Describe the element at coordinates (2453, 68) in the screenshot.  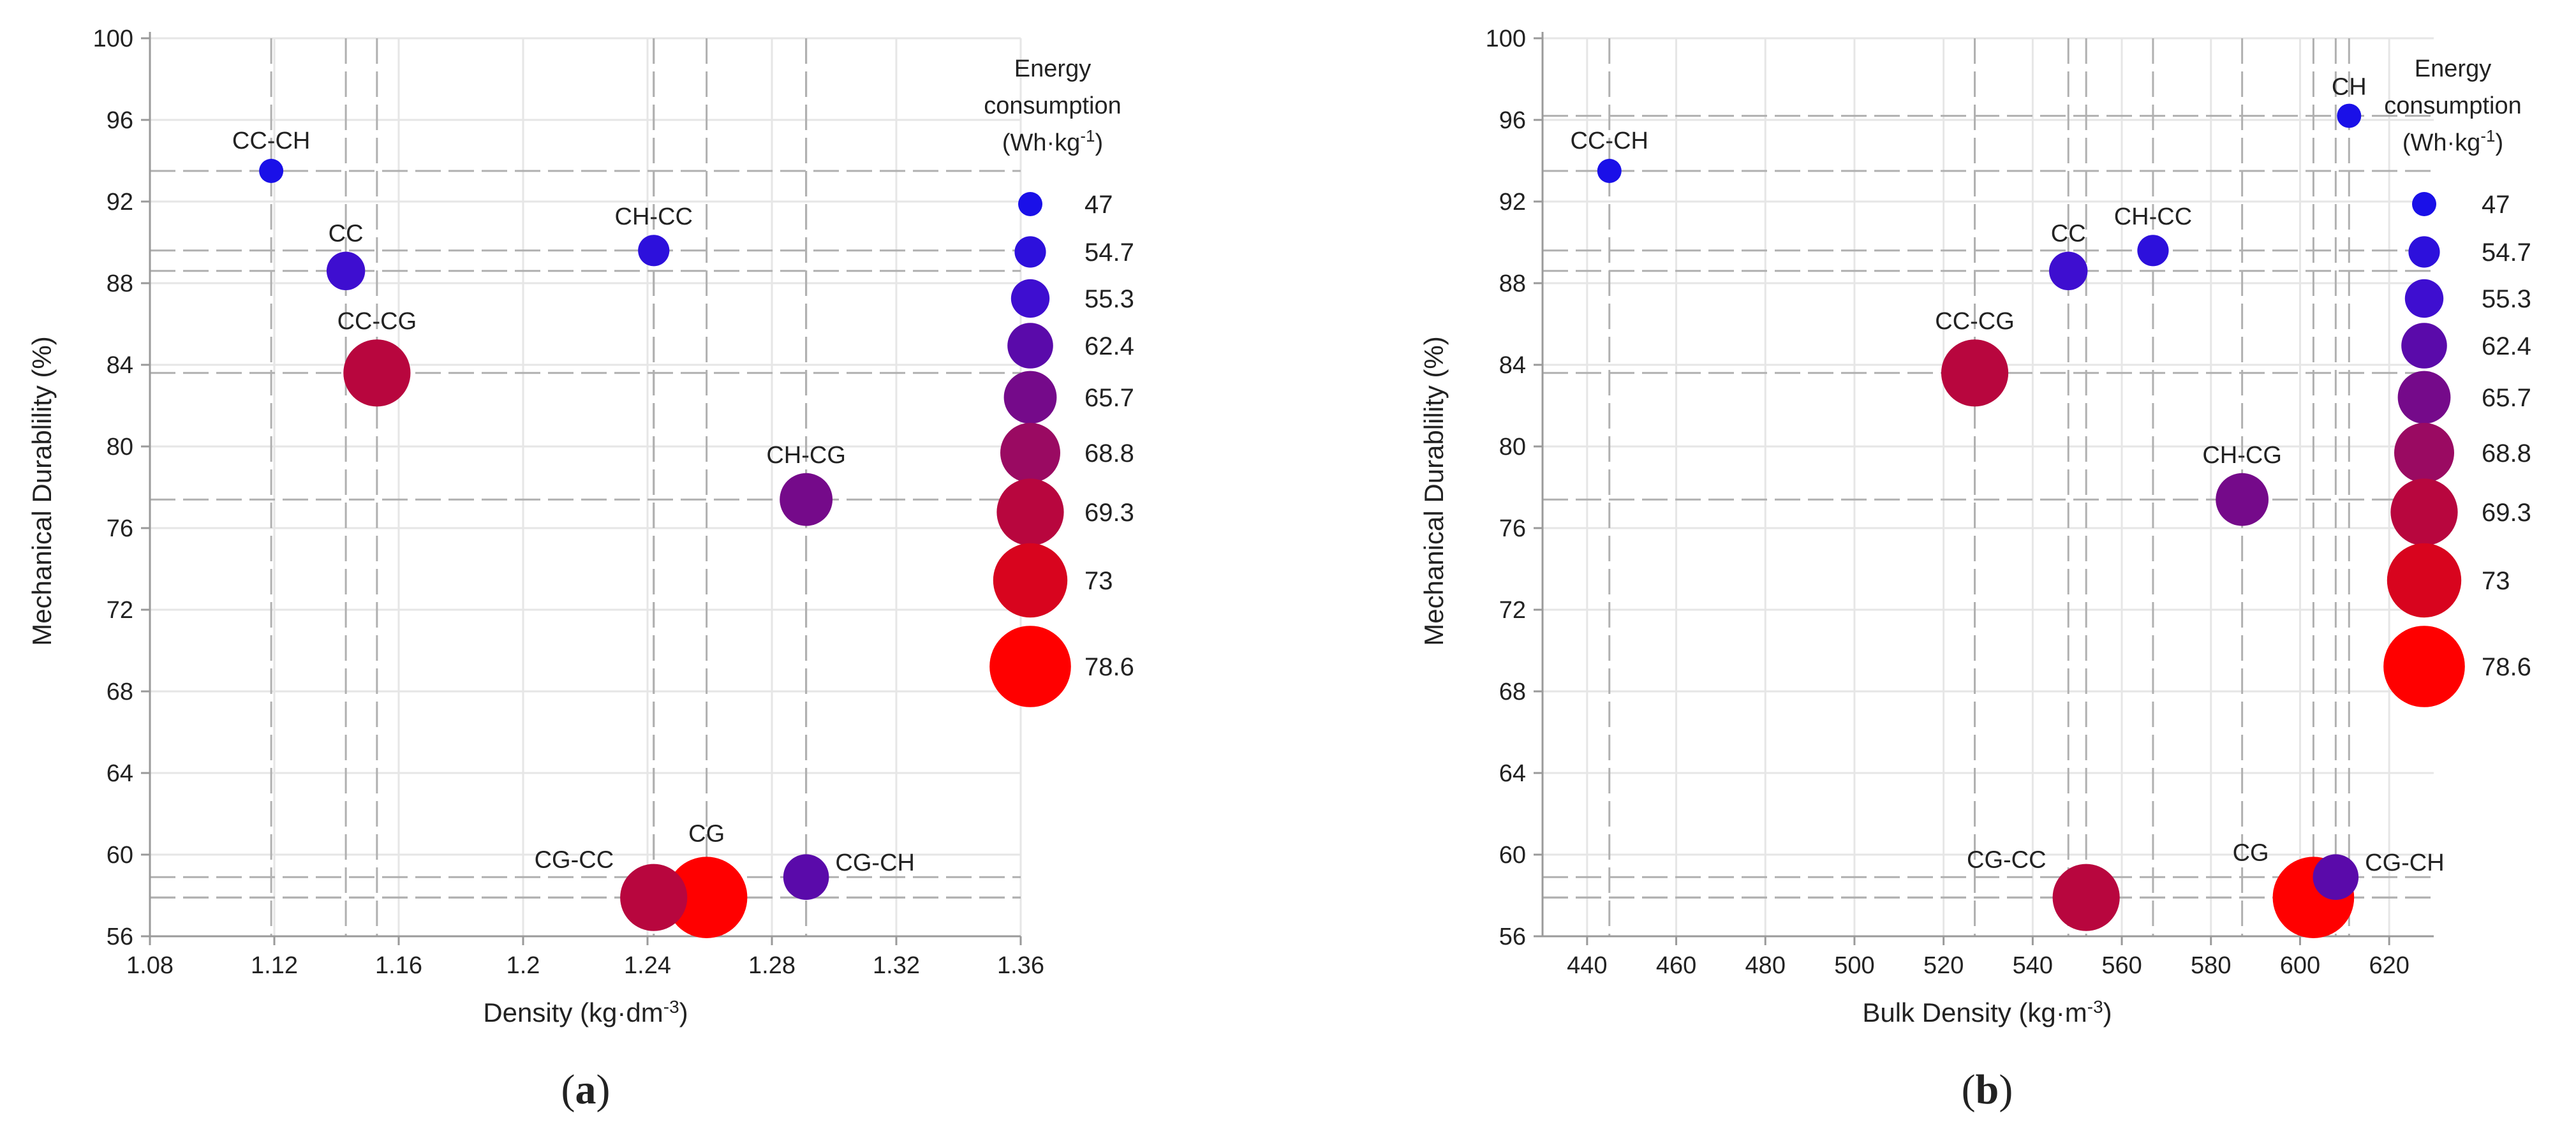
I see `legend-b-title-line1: Energy` at that location.